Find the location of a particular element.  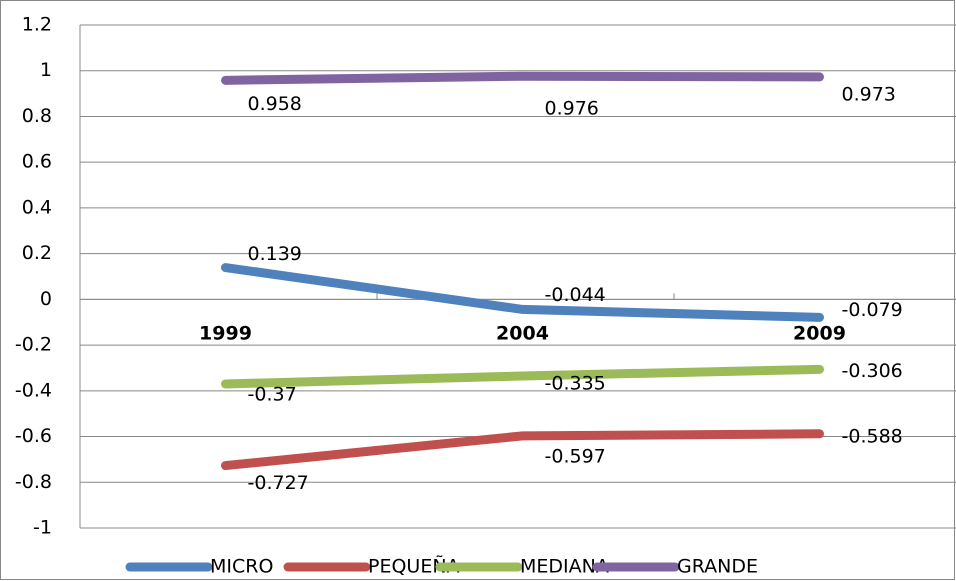

data-label: -0.597 is located at coordinates (575, 456).